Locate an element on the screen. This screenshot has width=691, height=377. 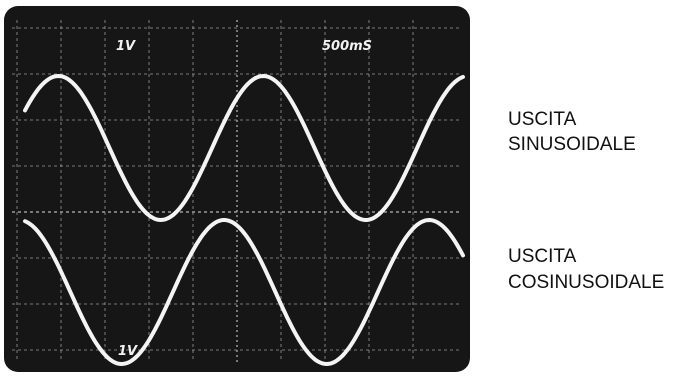
caption: COSINUSOIDALE is located at coordinates (586, 282).